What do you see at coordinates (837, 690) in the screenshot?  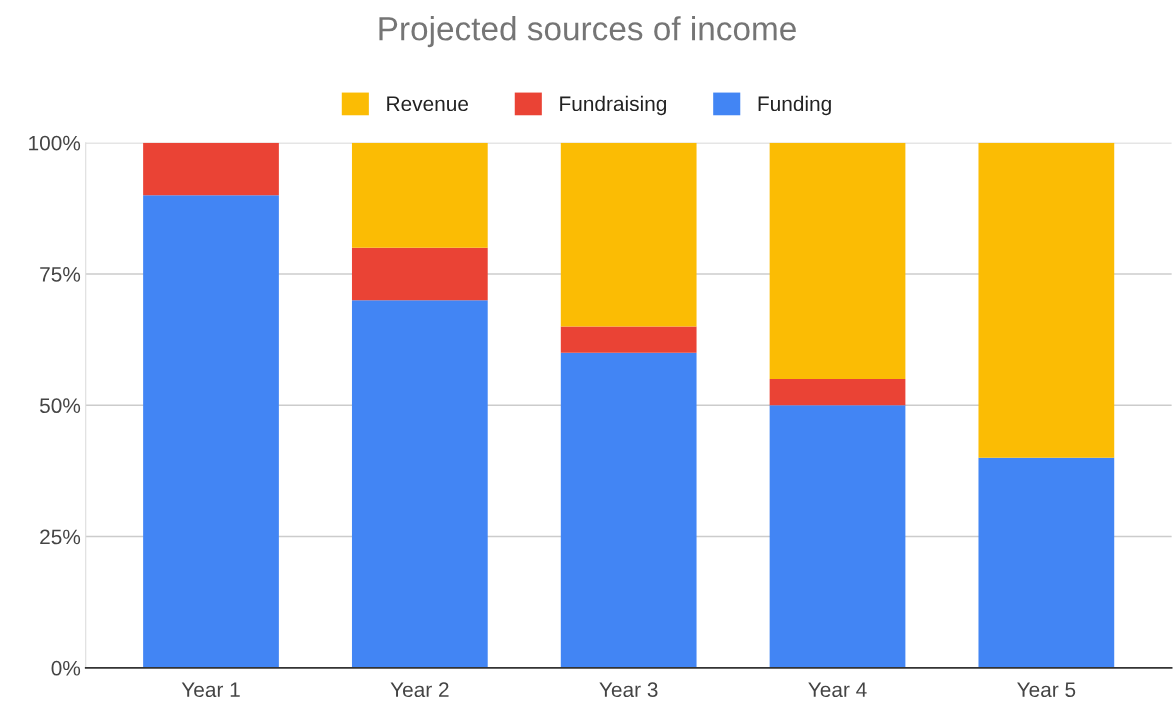 I see `x-tick-label: Year 4` at bounding box center [837, 690].